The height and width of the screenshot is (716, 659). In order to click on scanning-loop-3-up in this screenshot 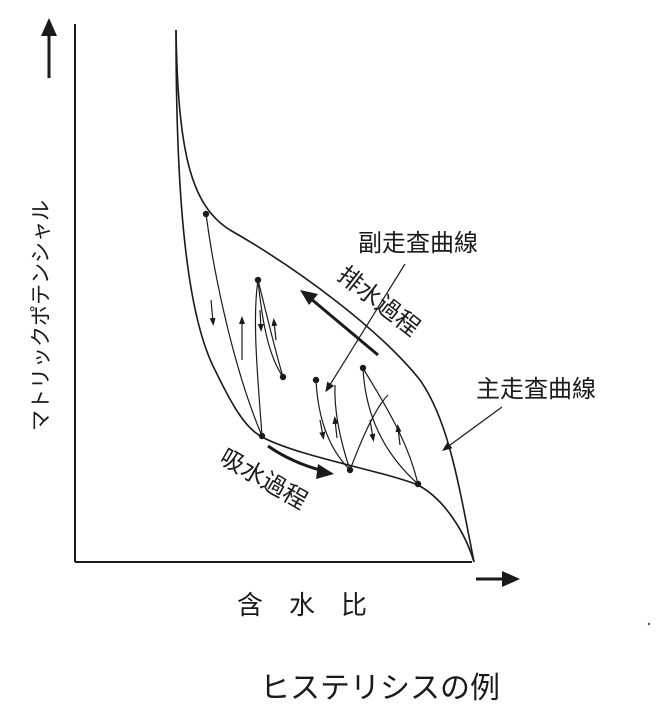, I will do `click(342, 427)`.